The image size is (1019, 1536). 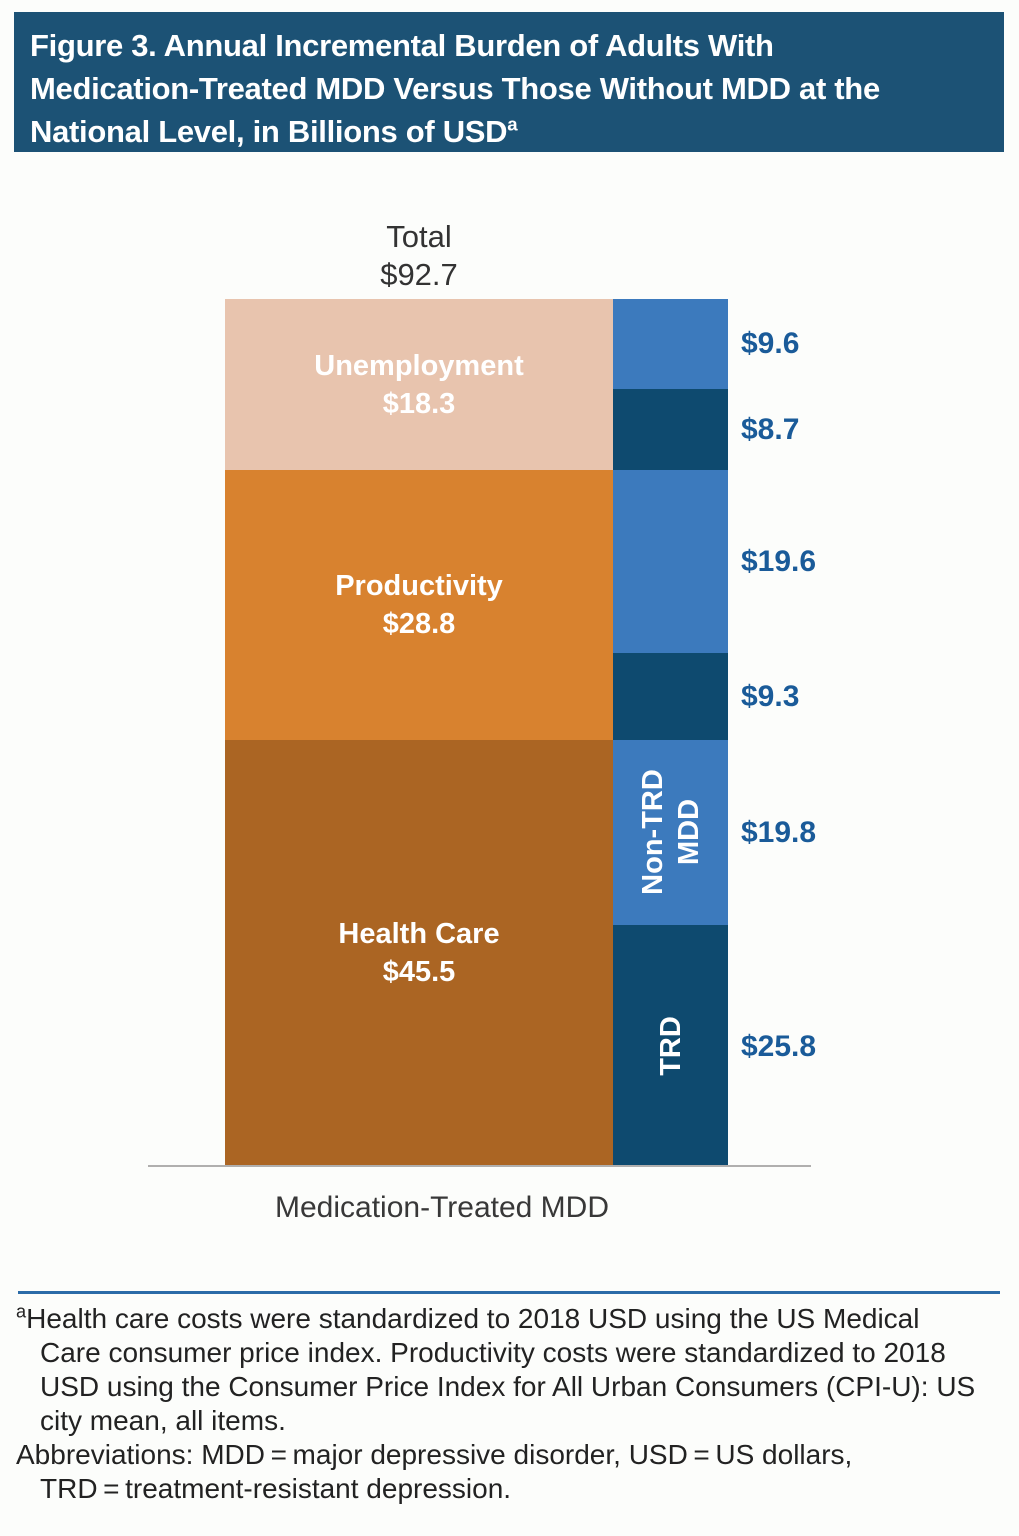 I want to click on segment-productivity: Productivity $28.8, so click(x=419, y=605).